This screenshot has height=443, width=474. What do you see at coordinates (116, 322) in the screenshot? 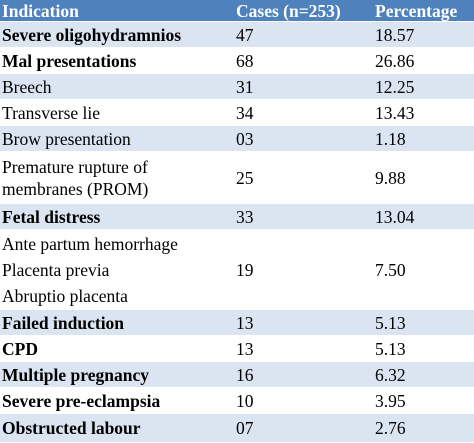
I see `indication-cell: Failed induction` at bounding box center [116, 322].